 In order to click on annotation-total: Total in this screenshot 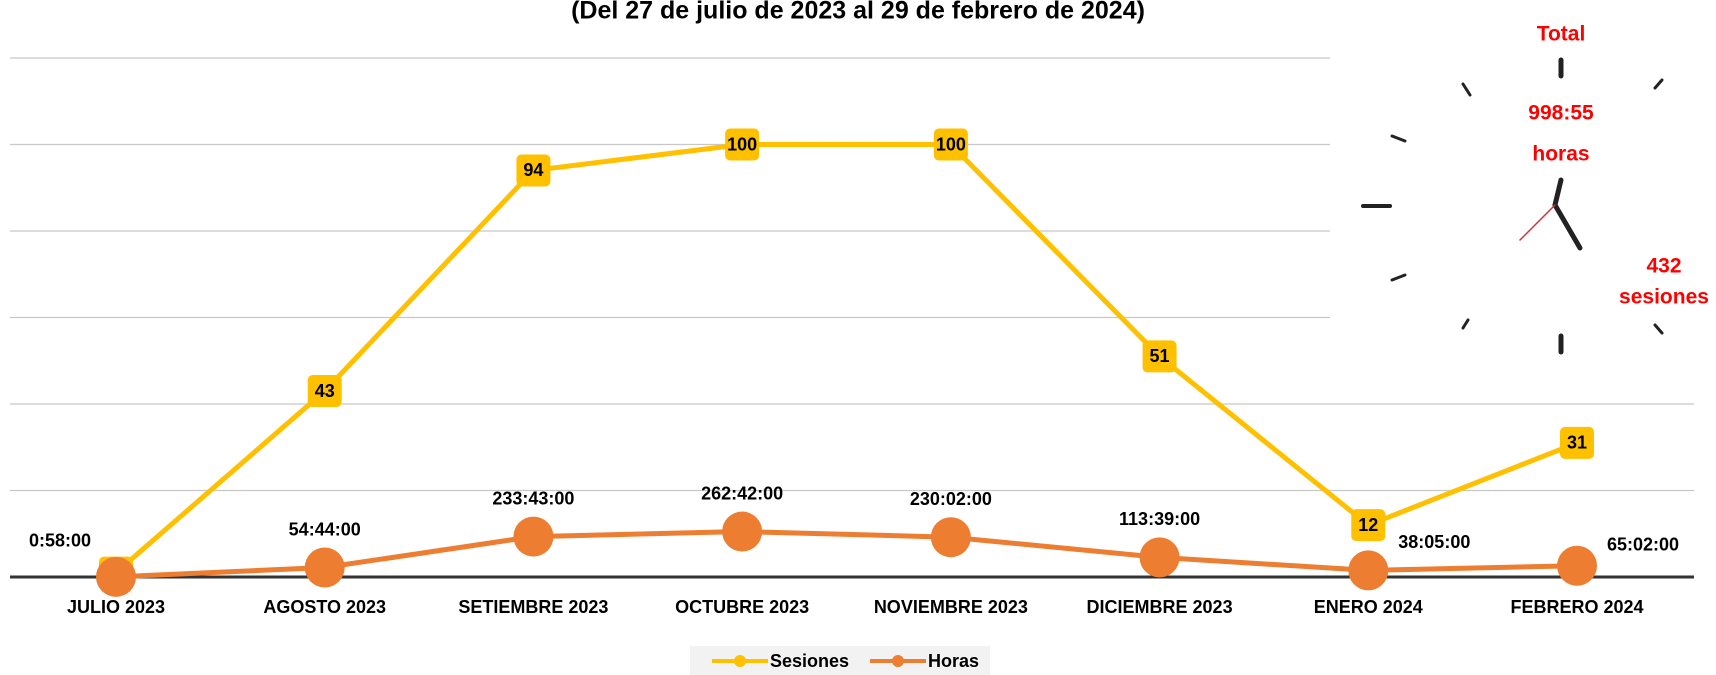, I will do `click(1561, 34)`.